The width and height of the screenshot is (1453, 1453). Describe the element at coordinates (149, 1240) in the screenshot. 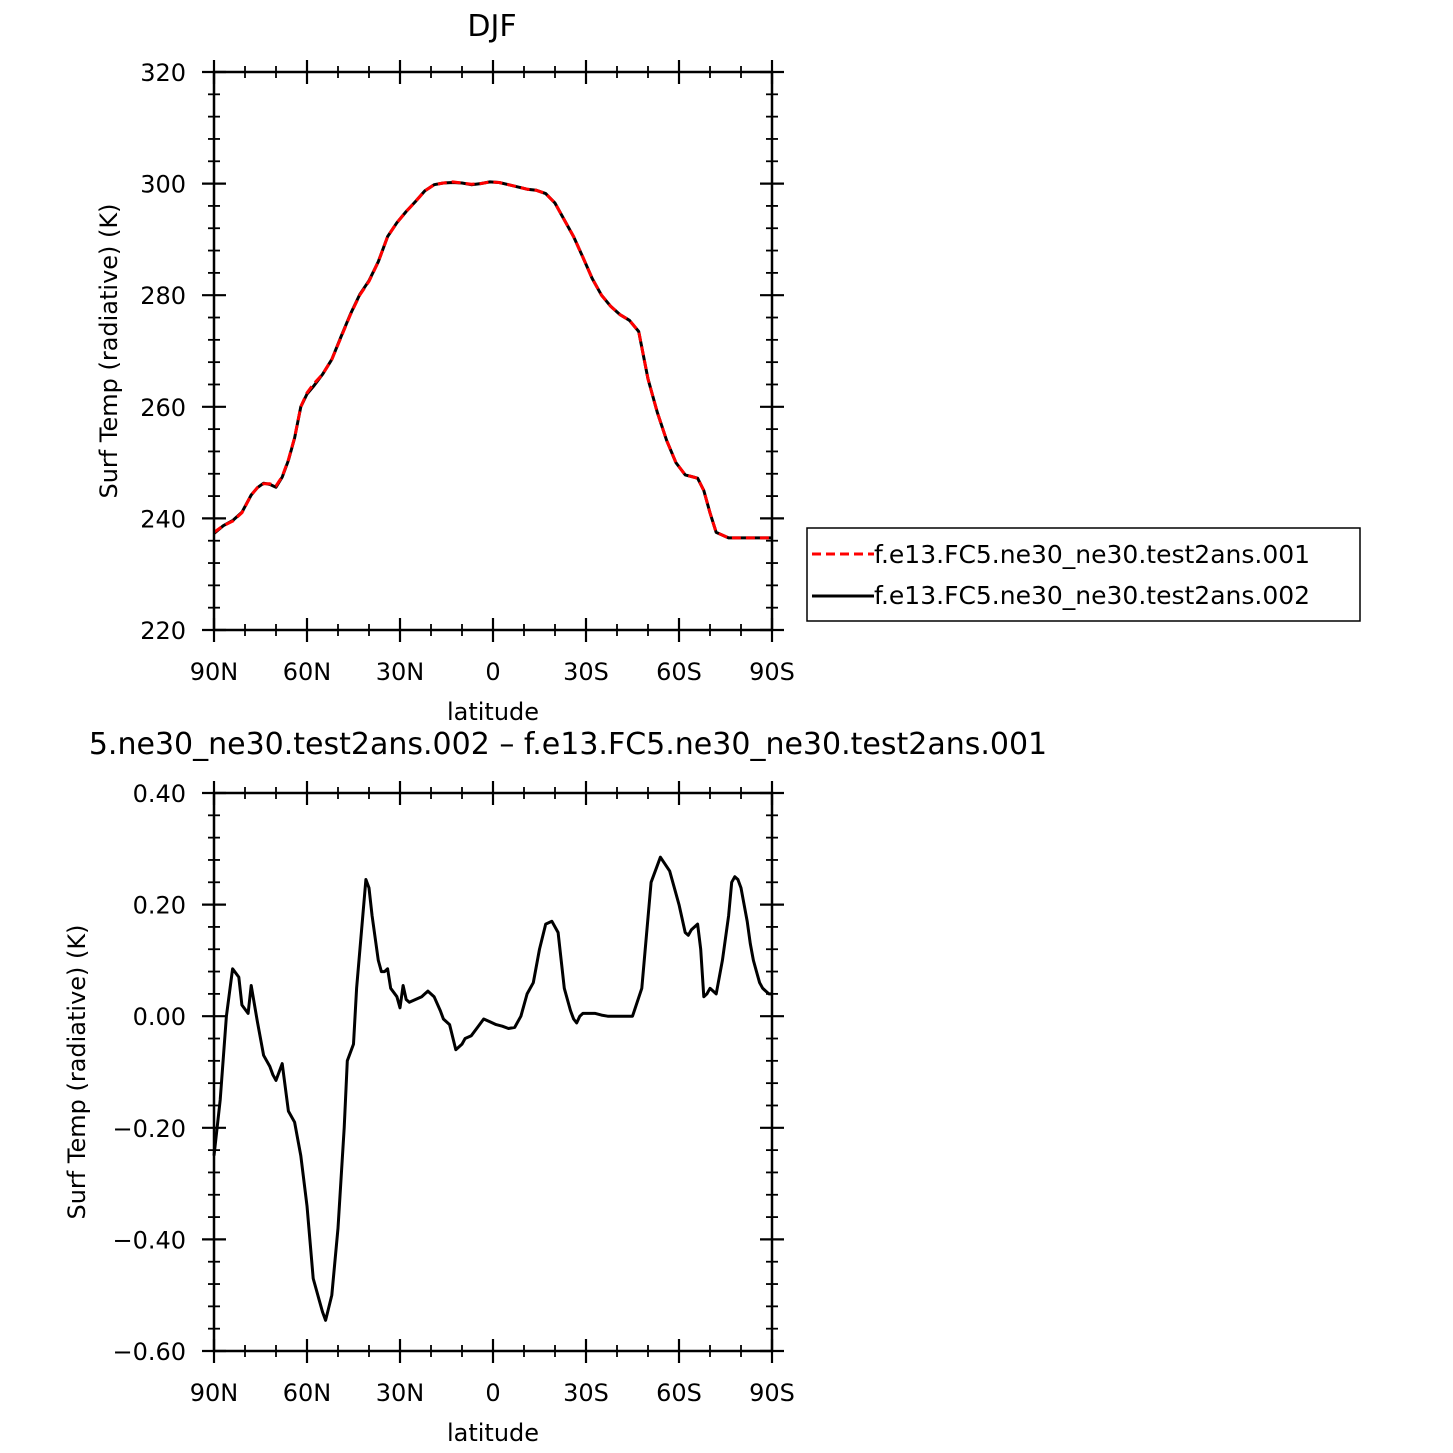

I see `bottom-y-tick-label: −0.40` at that location.